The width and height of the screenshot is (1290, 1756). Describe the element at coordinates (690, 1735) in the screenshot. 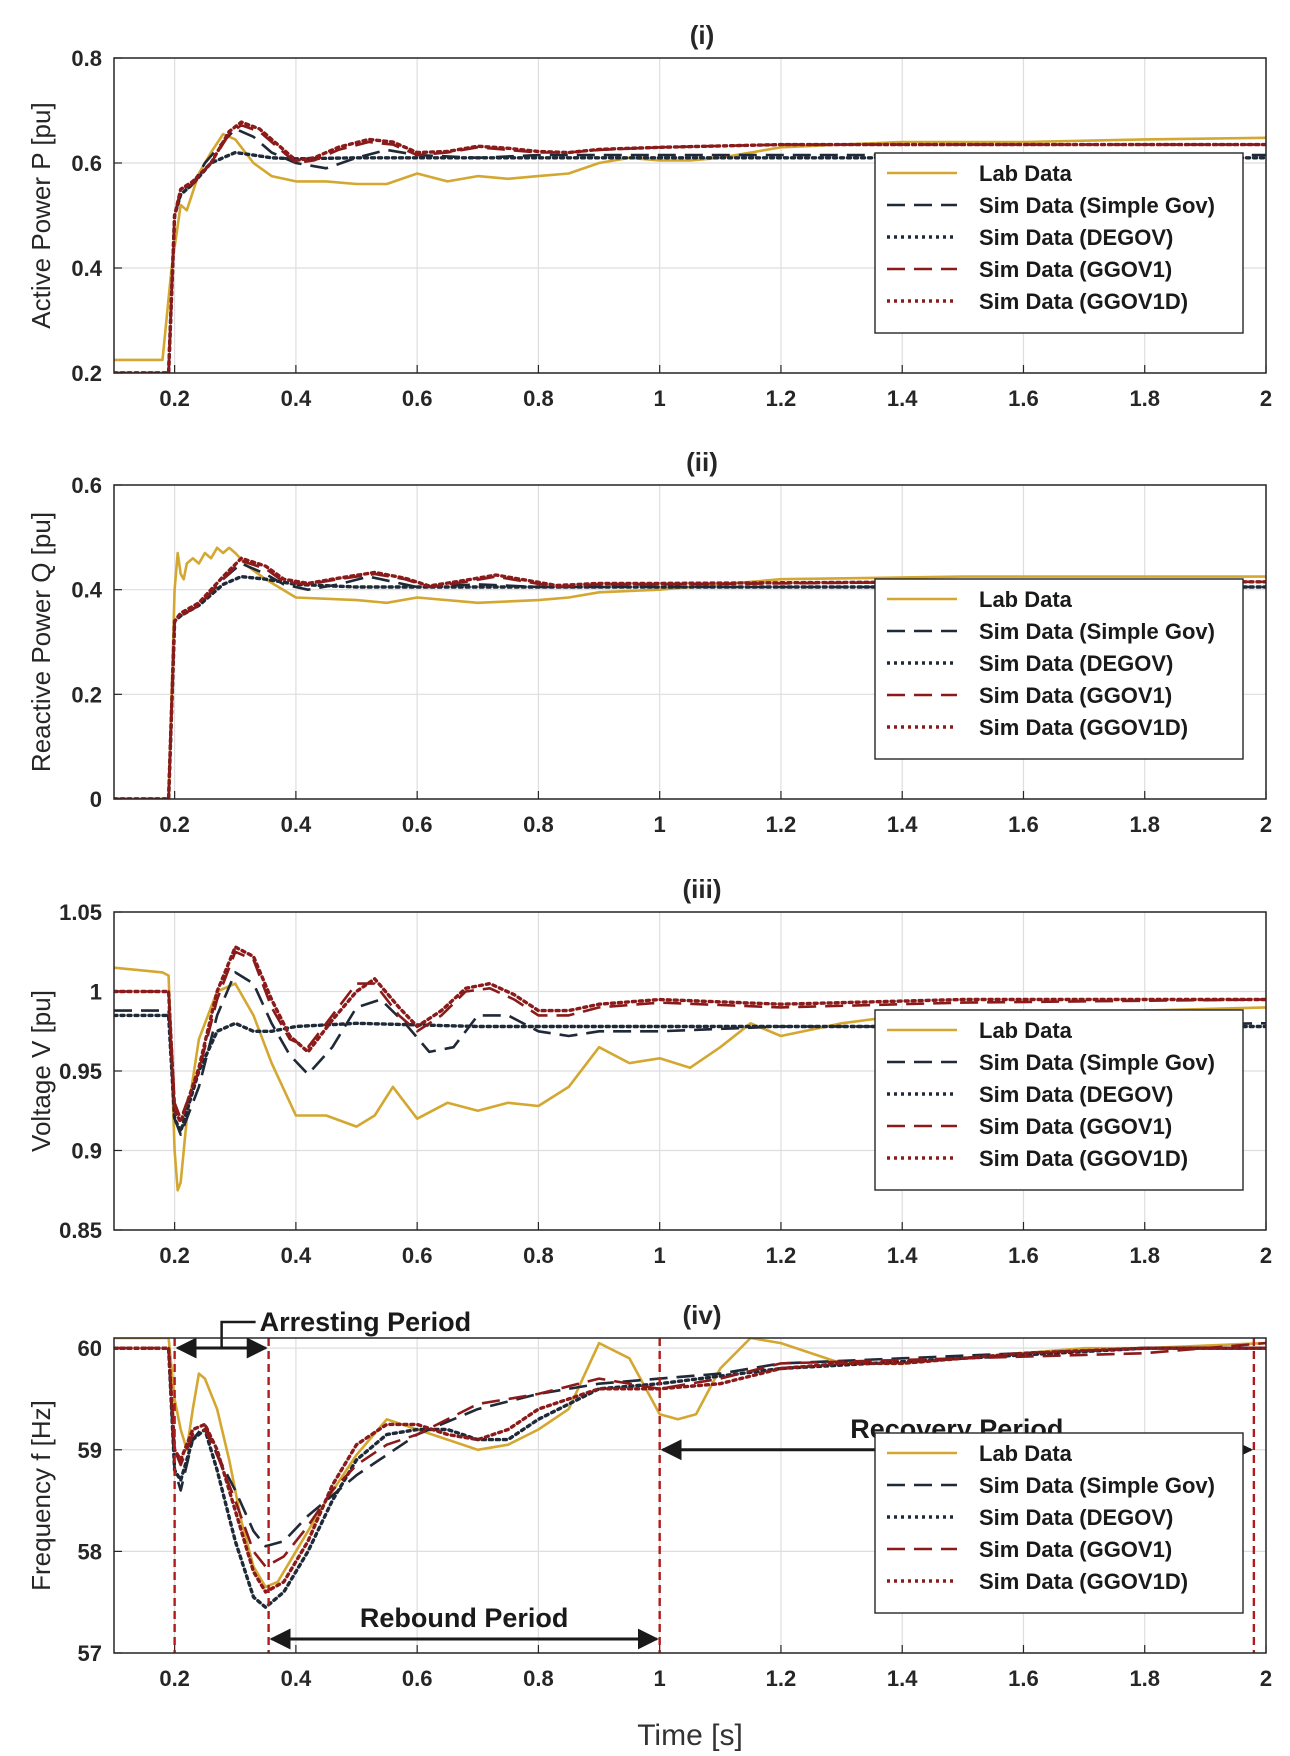

I see `x-axis-label: Time [s]` at that location.